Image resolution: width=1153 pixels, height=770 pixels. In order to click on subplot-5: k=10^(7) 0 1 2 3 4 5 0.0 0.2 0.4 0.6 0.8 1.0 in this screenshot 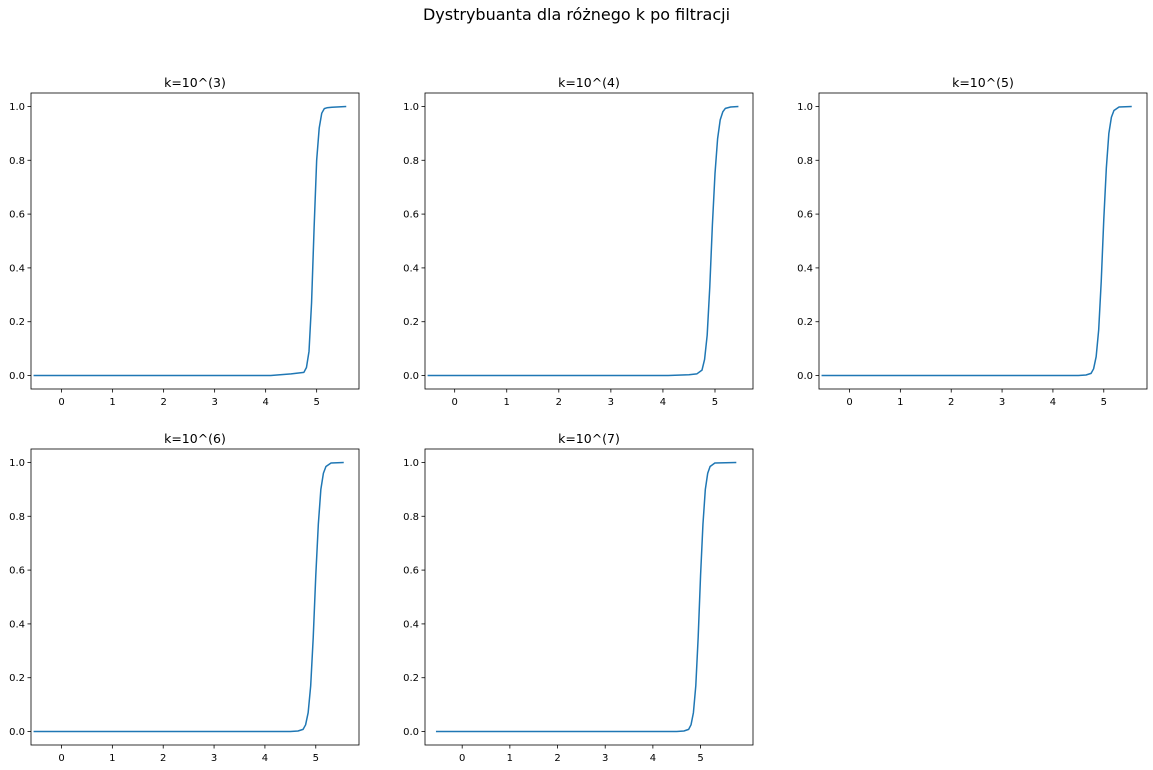, I will do `click(578, 597)`.